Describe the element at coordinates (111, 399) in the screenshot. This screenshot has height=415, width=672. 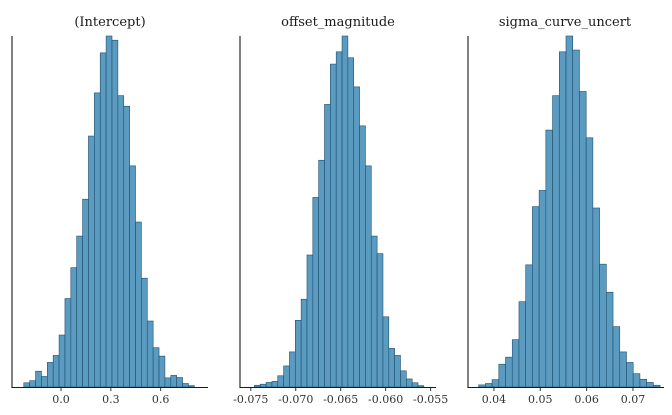
I see `x-tick-label: 0.3` at that location.